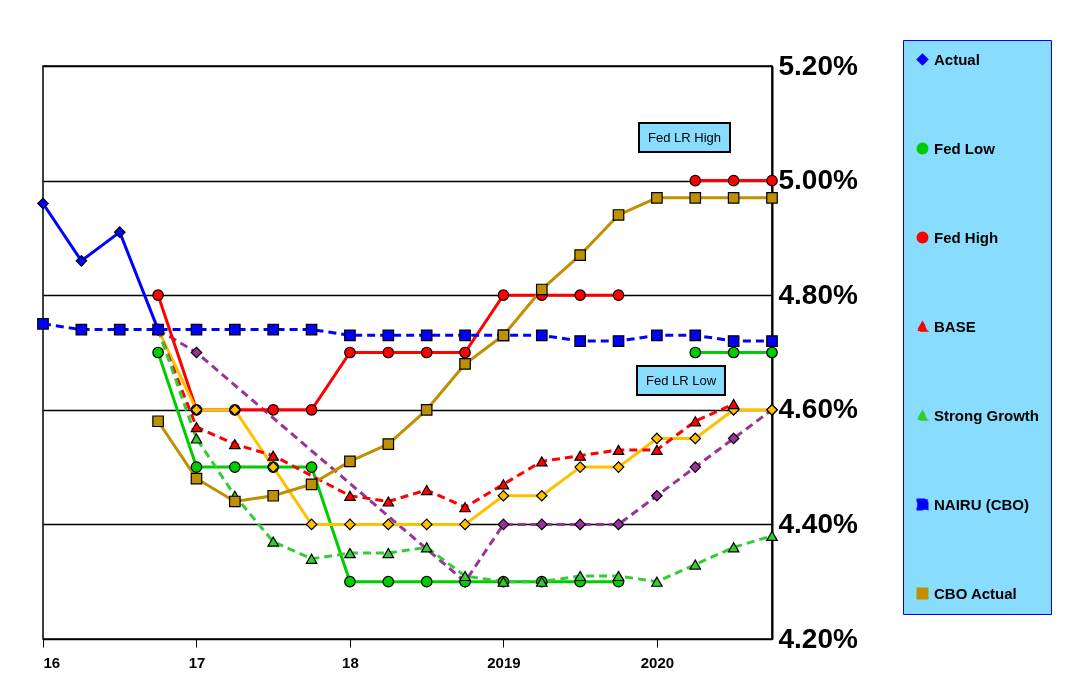 This screenshot has width=1066, height=696. Describe the element at coordinates (818, 65) in the screenshot. I see `y-tick-label: 5.20%` at that location.